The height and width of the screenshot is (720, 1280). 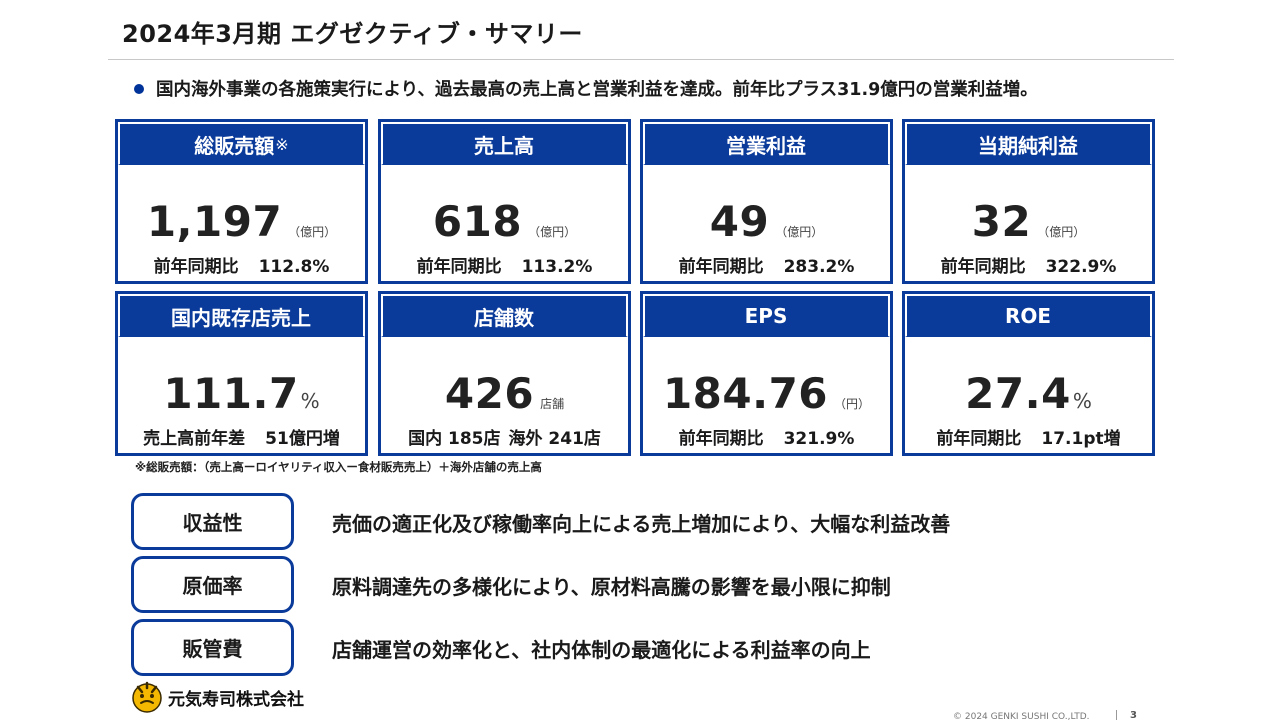 I want to click on kpi-card-header: 当期純利益, so click(x=1028, y=143).